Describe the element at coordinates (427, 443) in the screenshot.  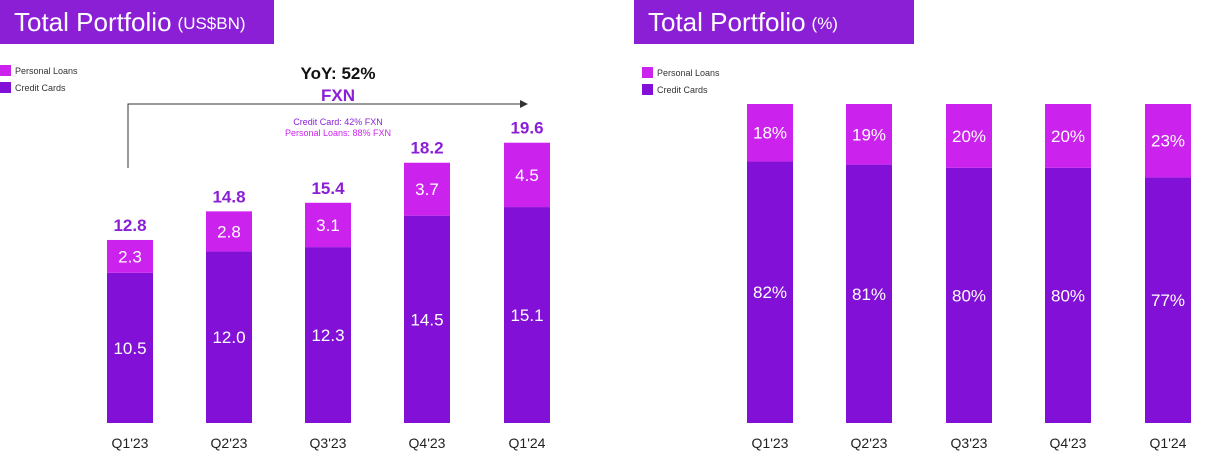
I see `x-tick-label: Q4'23` at that location.